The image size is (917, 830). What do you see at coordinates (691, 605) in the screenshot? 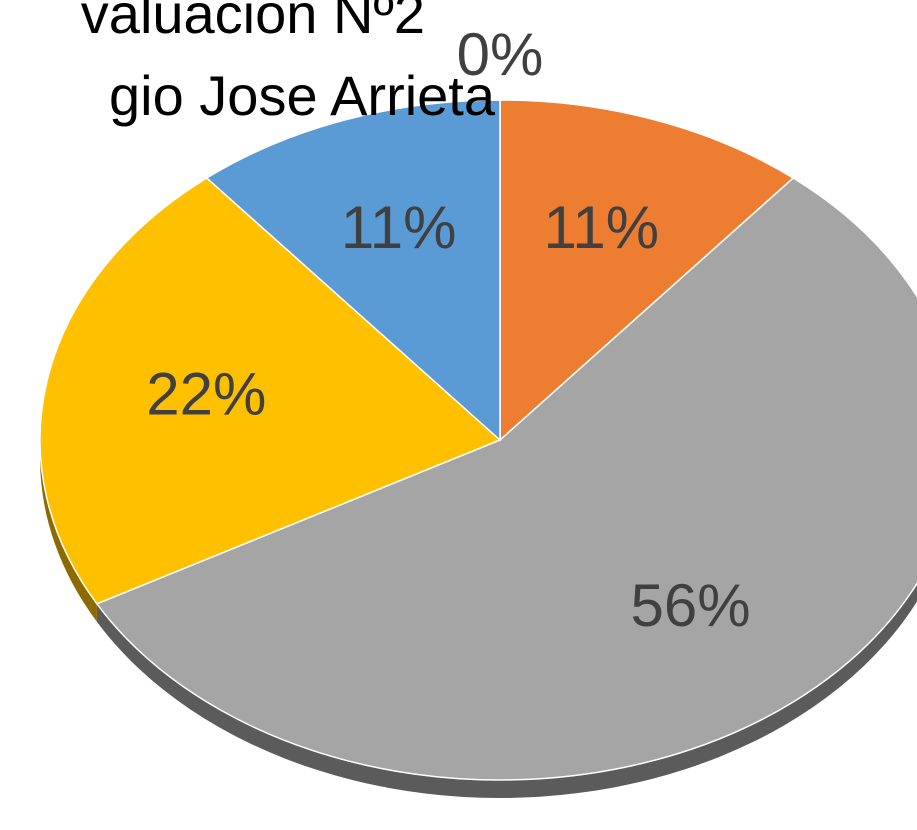
I see `data-label: 56%` at bounding box center [691, 605].